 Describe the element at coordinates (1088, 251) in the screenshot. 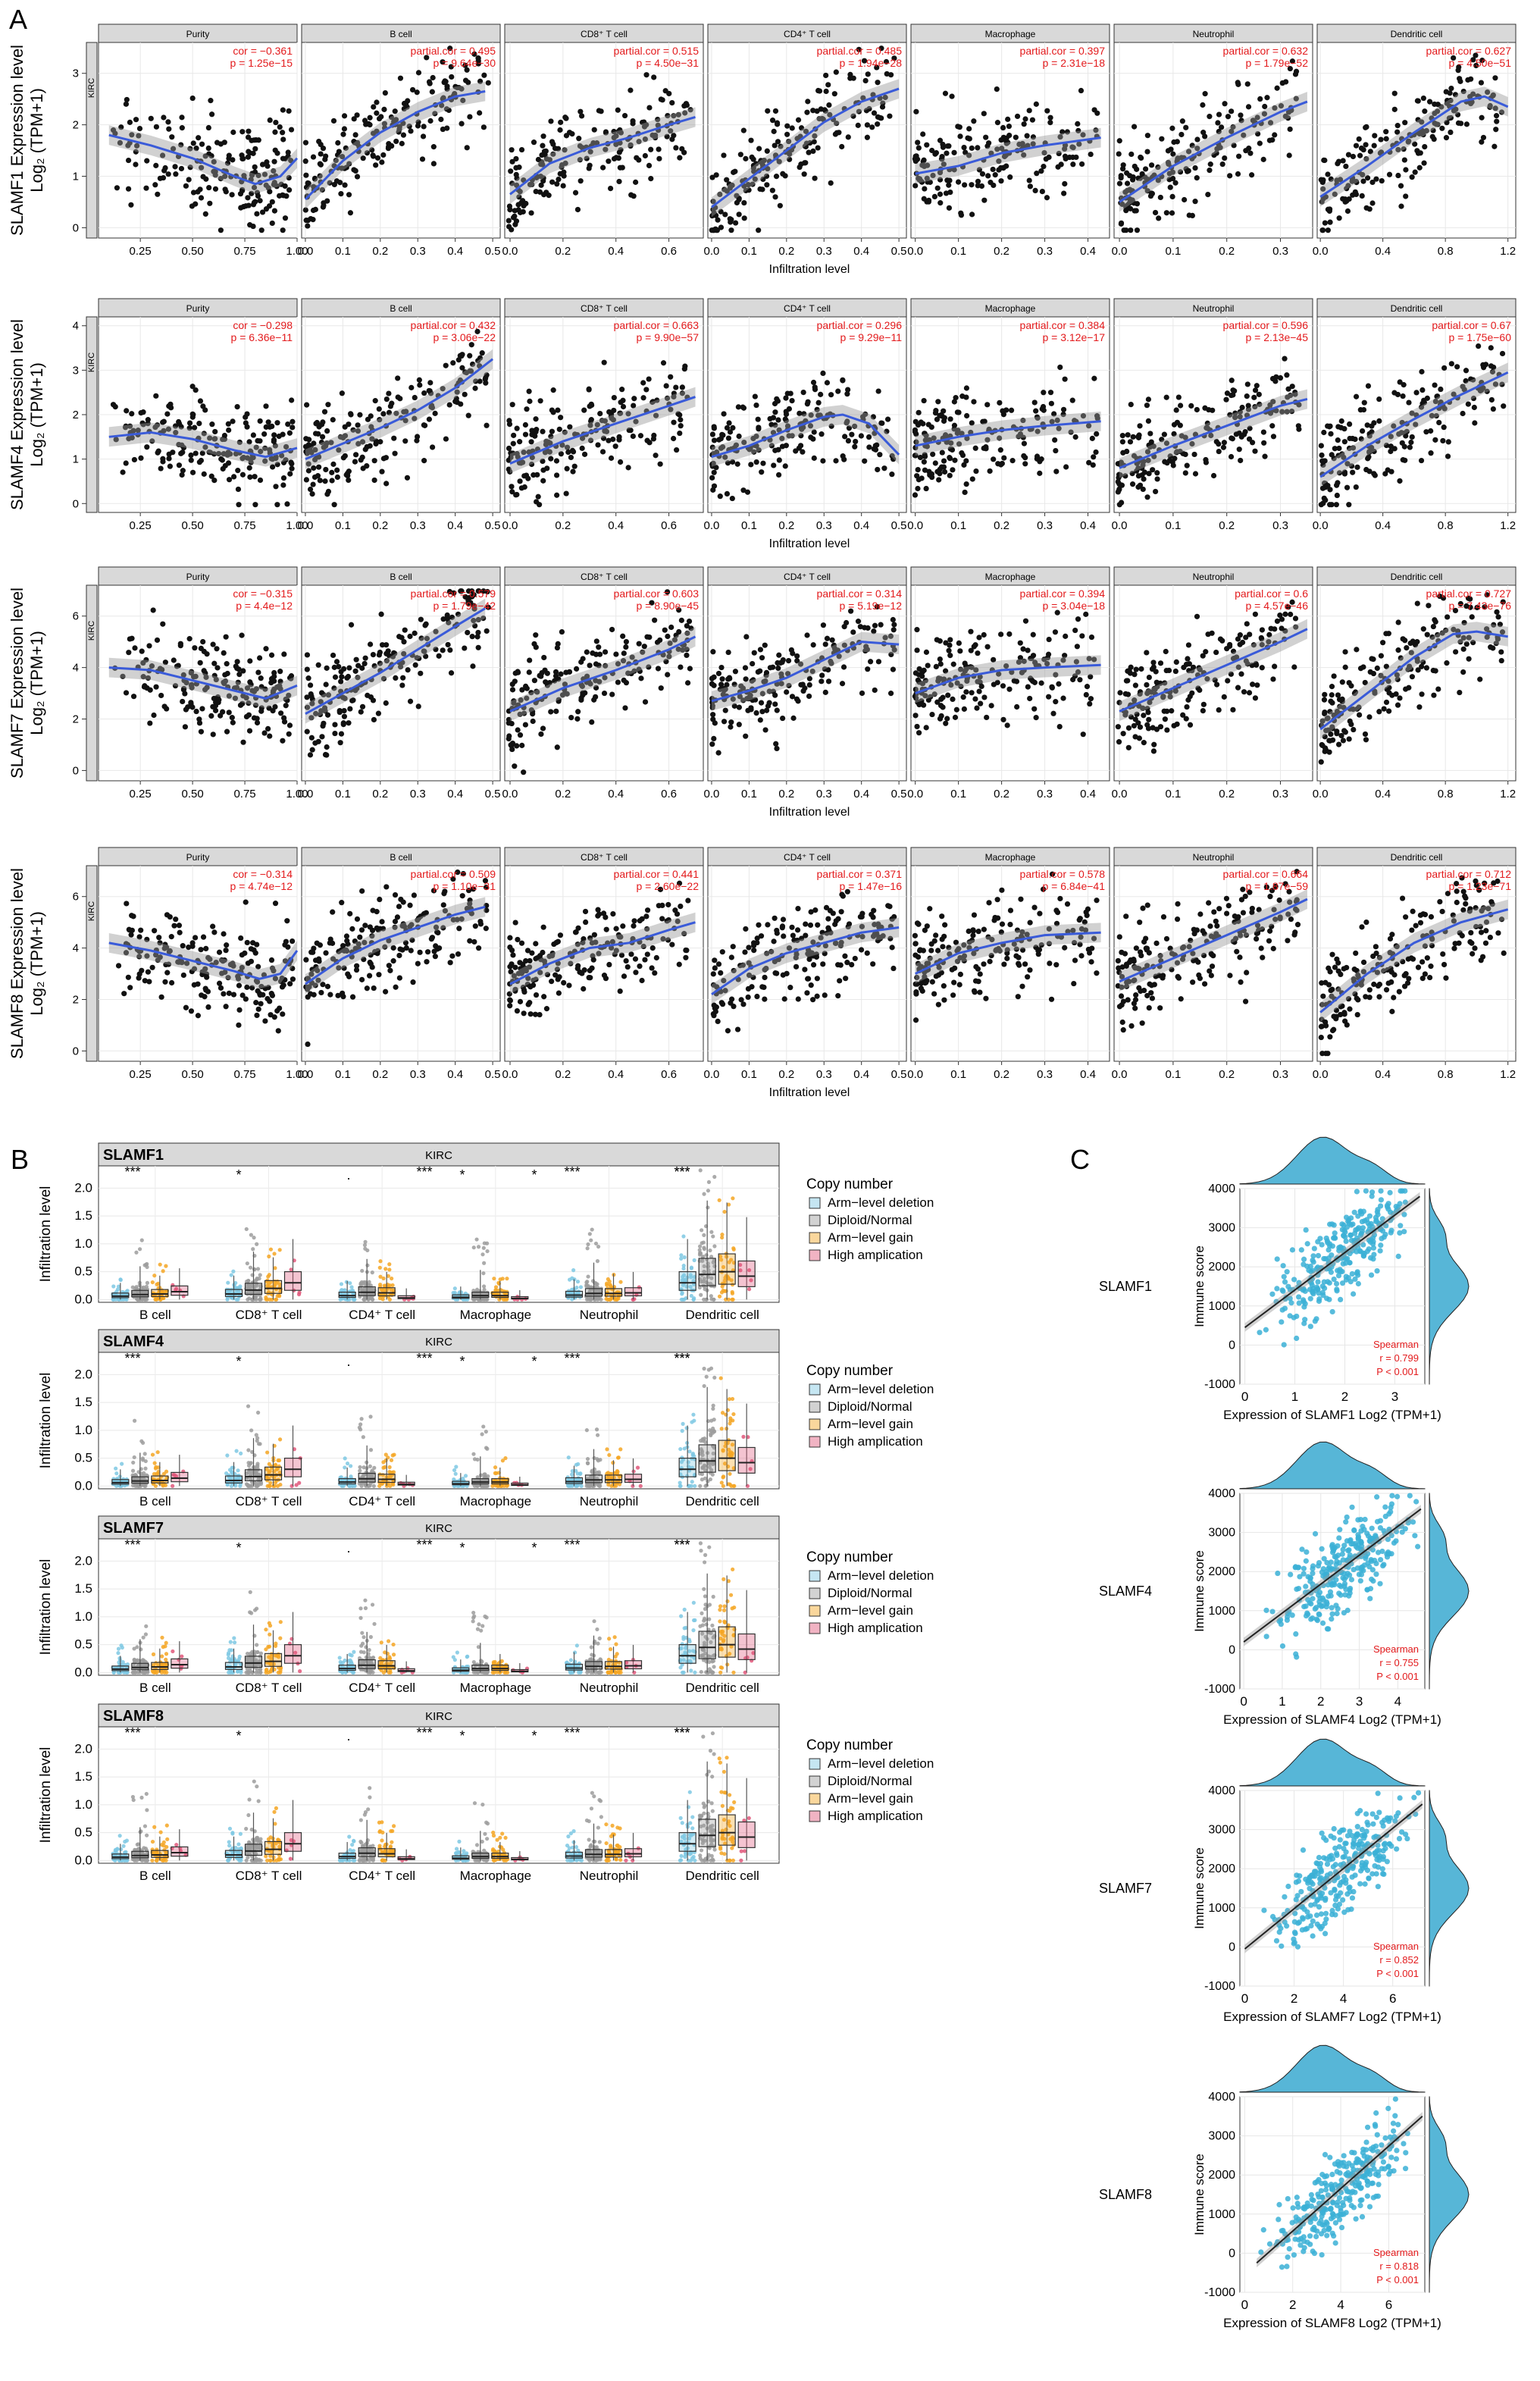

I see `x-tick-label: 0.4` at that location.